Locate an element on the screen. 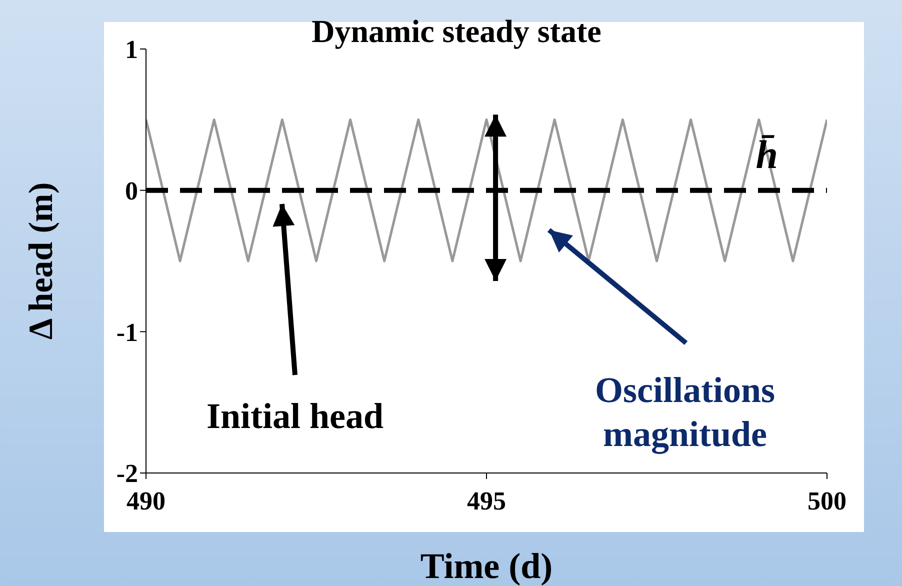  annotation: Initial head is located at coordinates (295, 416).